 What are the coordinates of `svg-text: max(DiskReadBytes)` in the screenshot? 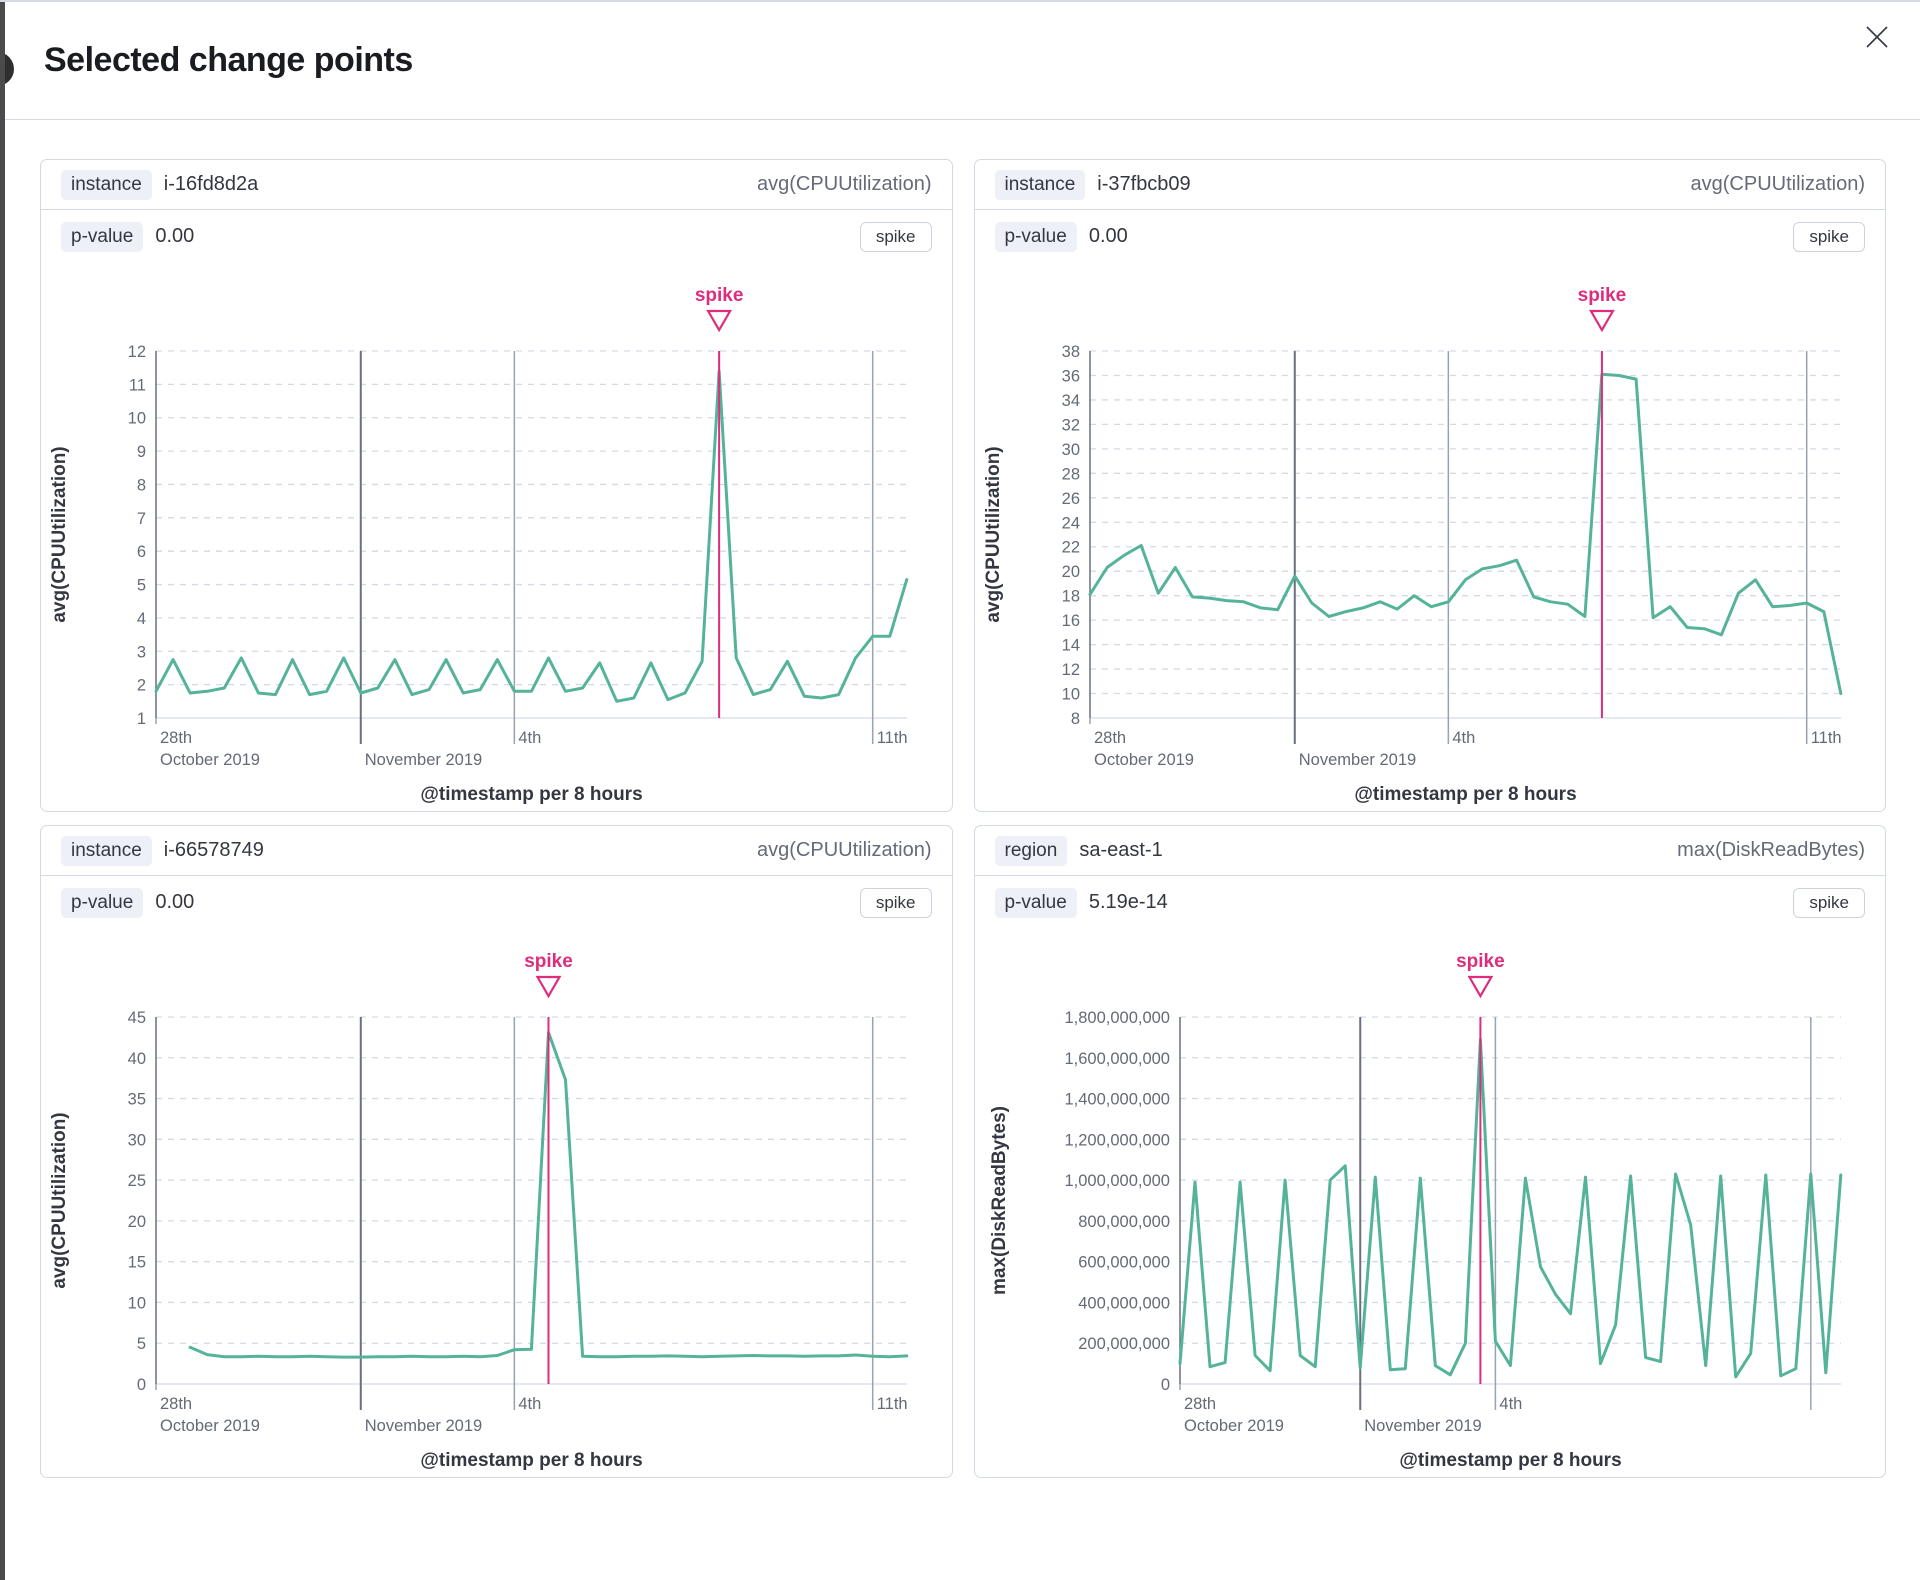 It's located at (999, 1200).